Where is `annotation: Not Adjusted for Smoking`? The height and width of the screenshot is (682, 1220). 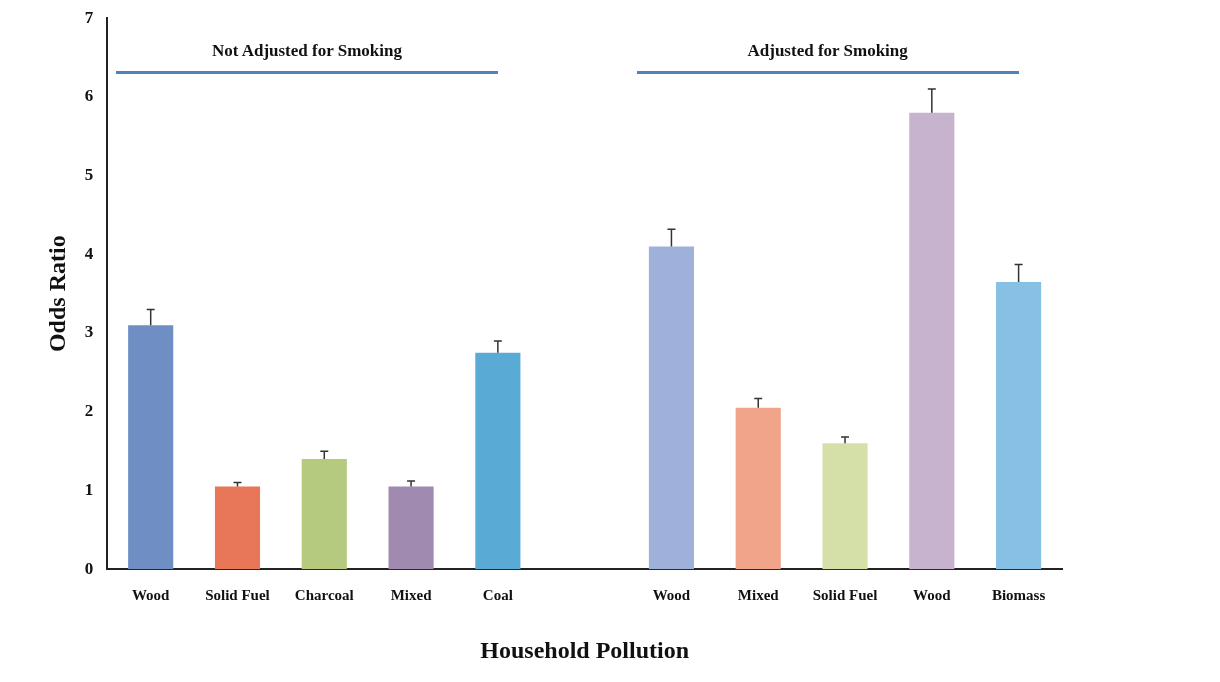 annotation: Not Adjusted for Smoking is located at coordinates (307, 51).